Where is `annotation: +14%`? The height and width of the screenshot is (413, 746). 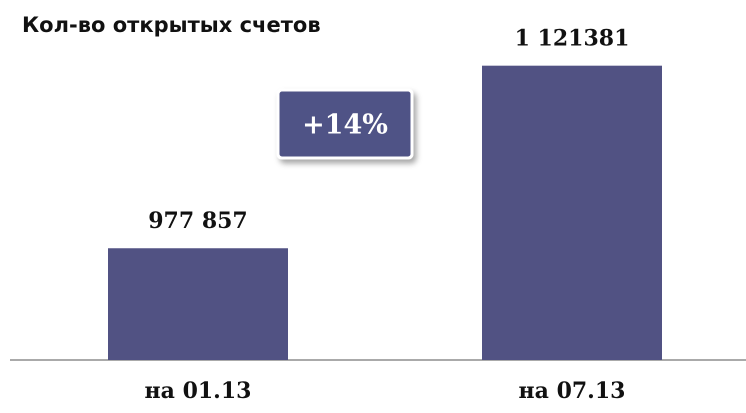
annotation: +14% is located at coordinates (345, 125).